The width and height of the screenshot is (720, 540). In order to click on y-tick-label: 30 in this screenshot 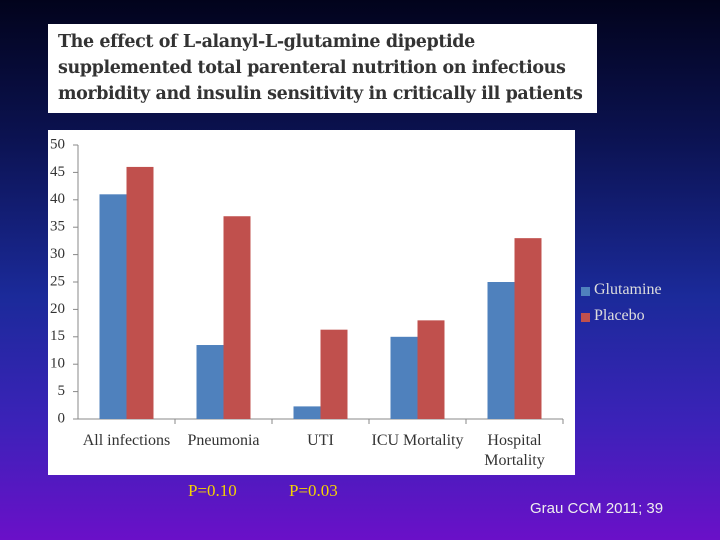, I will do `click(57, 254)`.